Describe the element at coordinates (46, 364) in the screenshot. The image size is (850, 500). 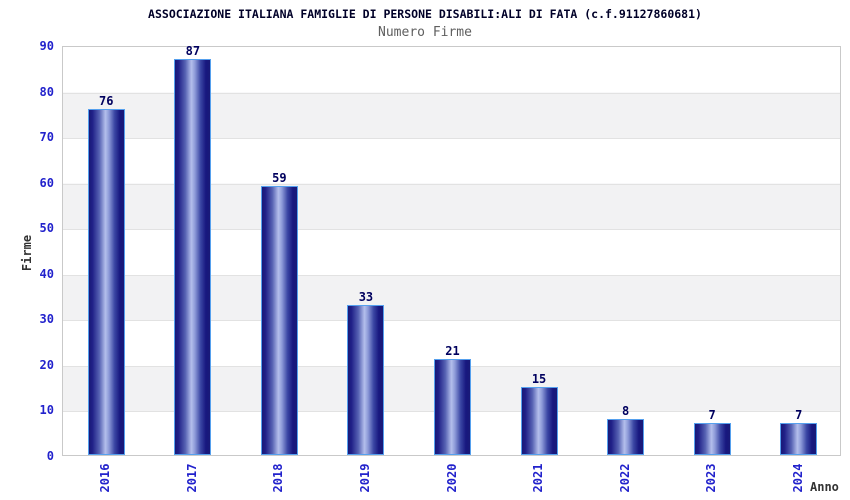
I see `y-tick-label: 20` at that location.